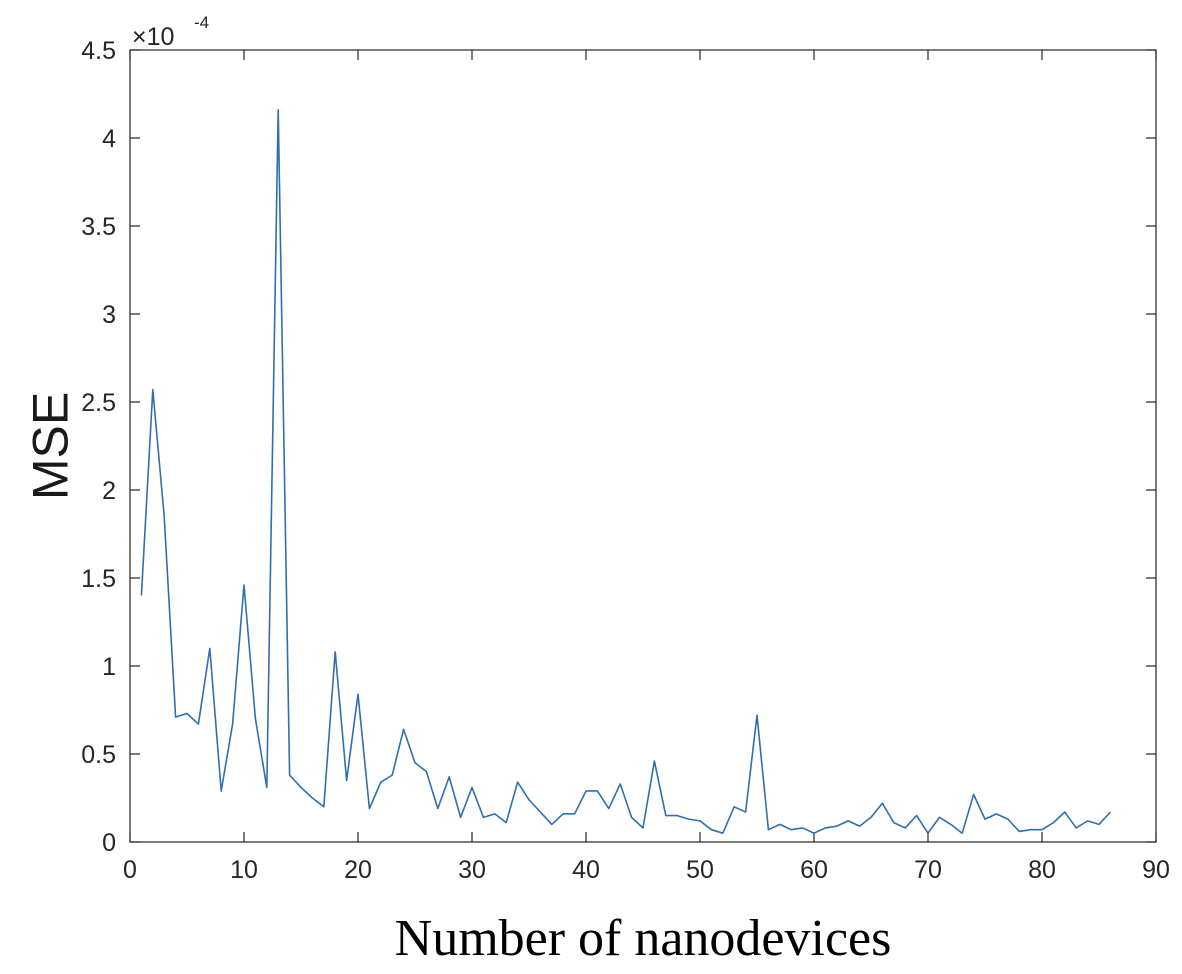 Image resolution: width=1182 pixels, height=974 pixels. Describe the element at coordinates (928, 870) in the screenshot. I see `x-tick-label: 70` at that location.